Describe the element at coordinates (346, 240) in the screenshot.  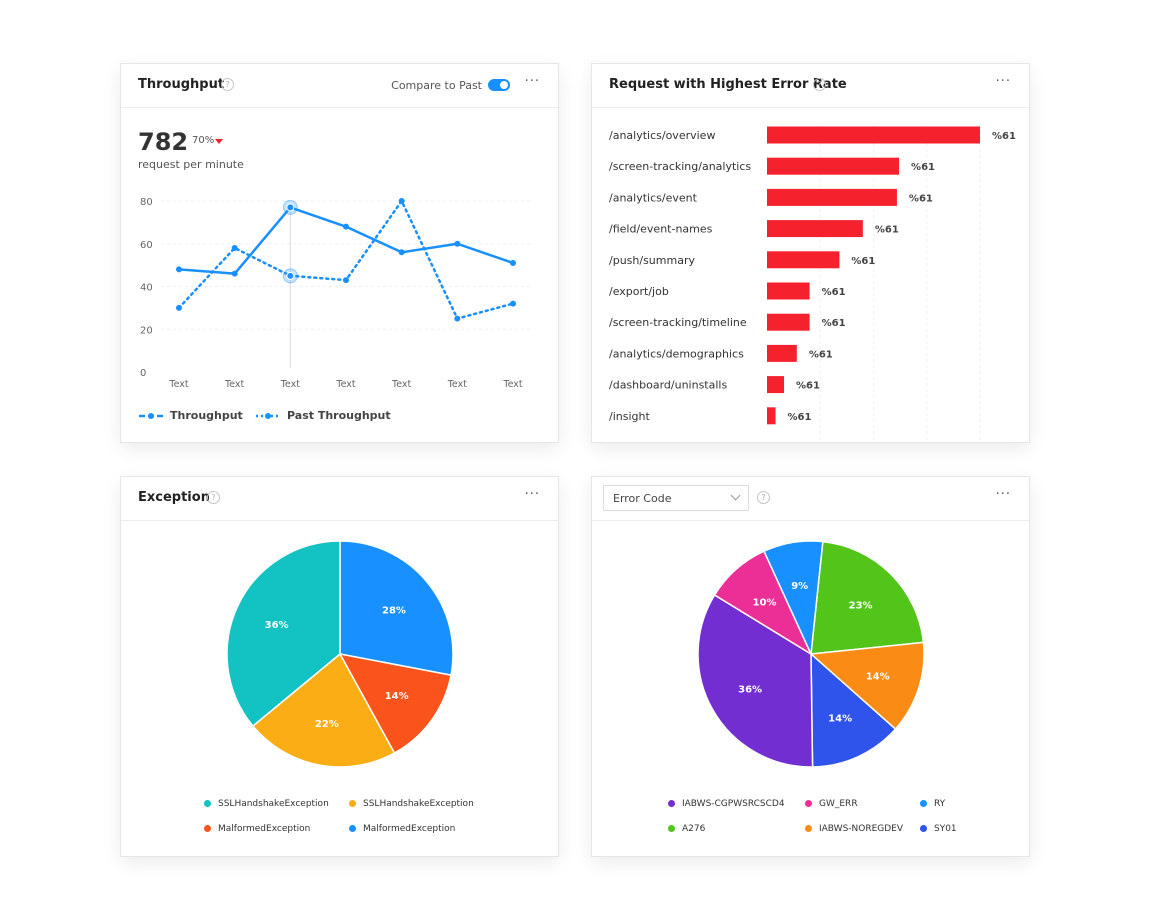
I see `throughput-line` at that location.